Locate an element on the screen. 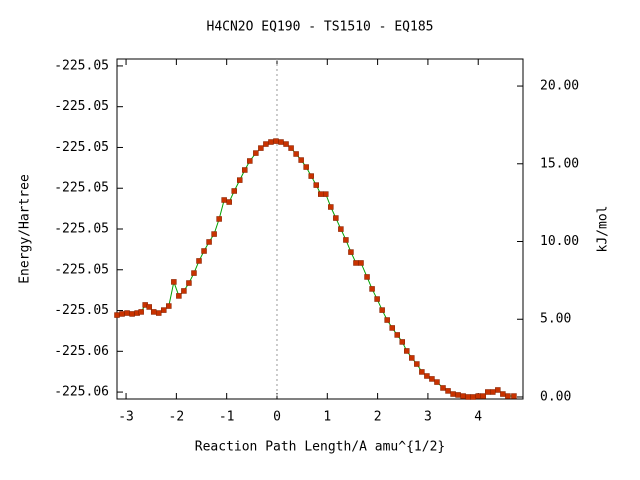 The width and height of the screenshot is (640, 480). y2-tick-label: 15.00 is located at coordinates (559, 163).